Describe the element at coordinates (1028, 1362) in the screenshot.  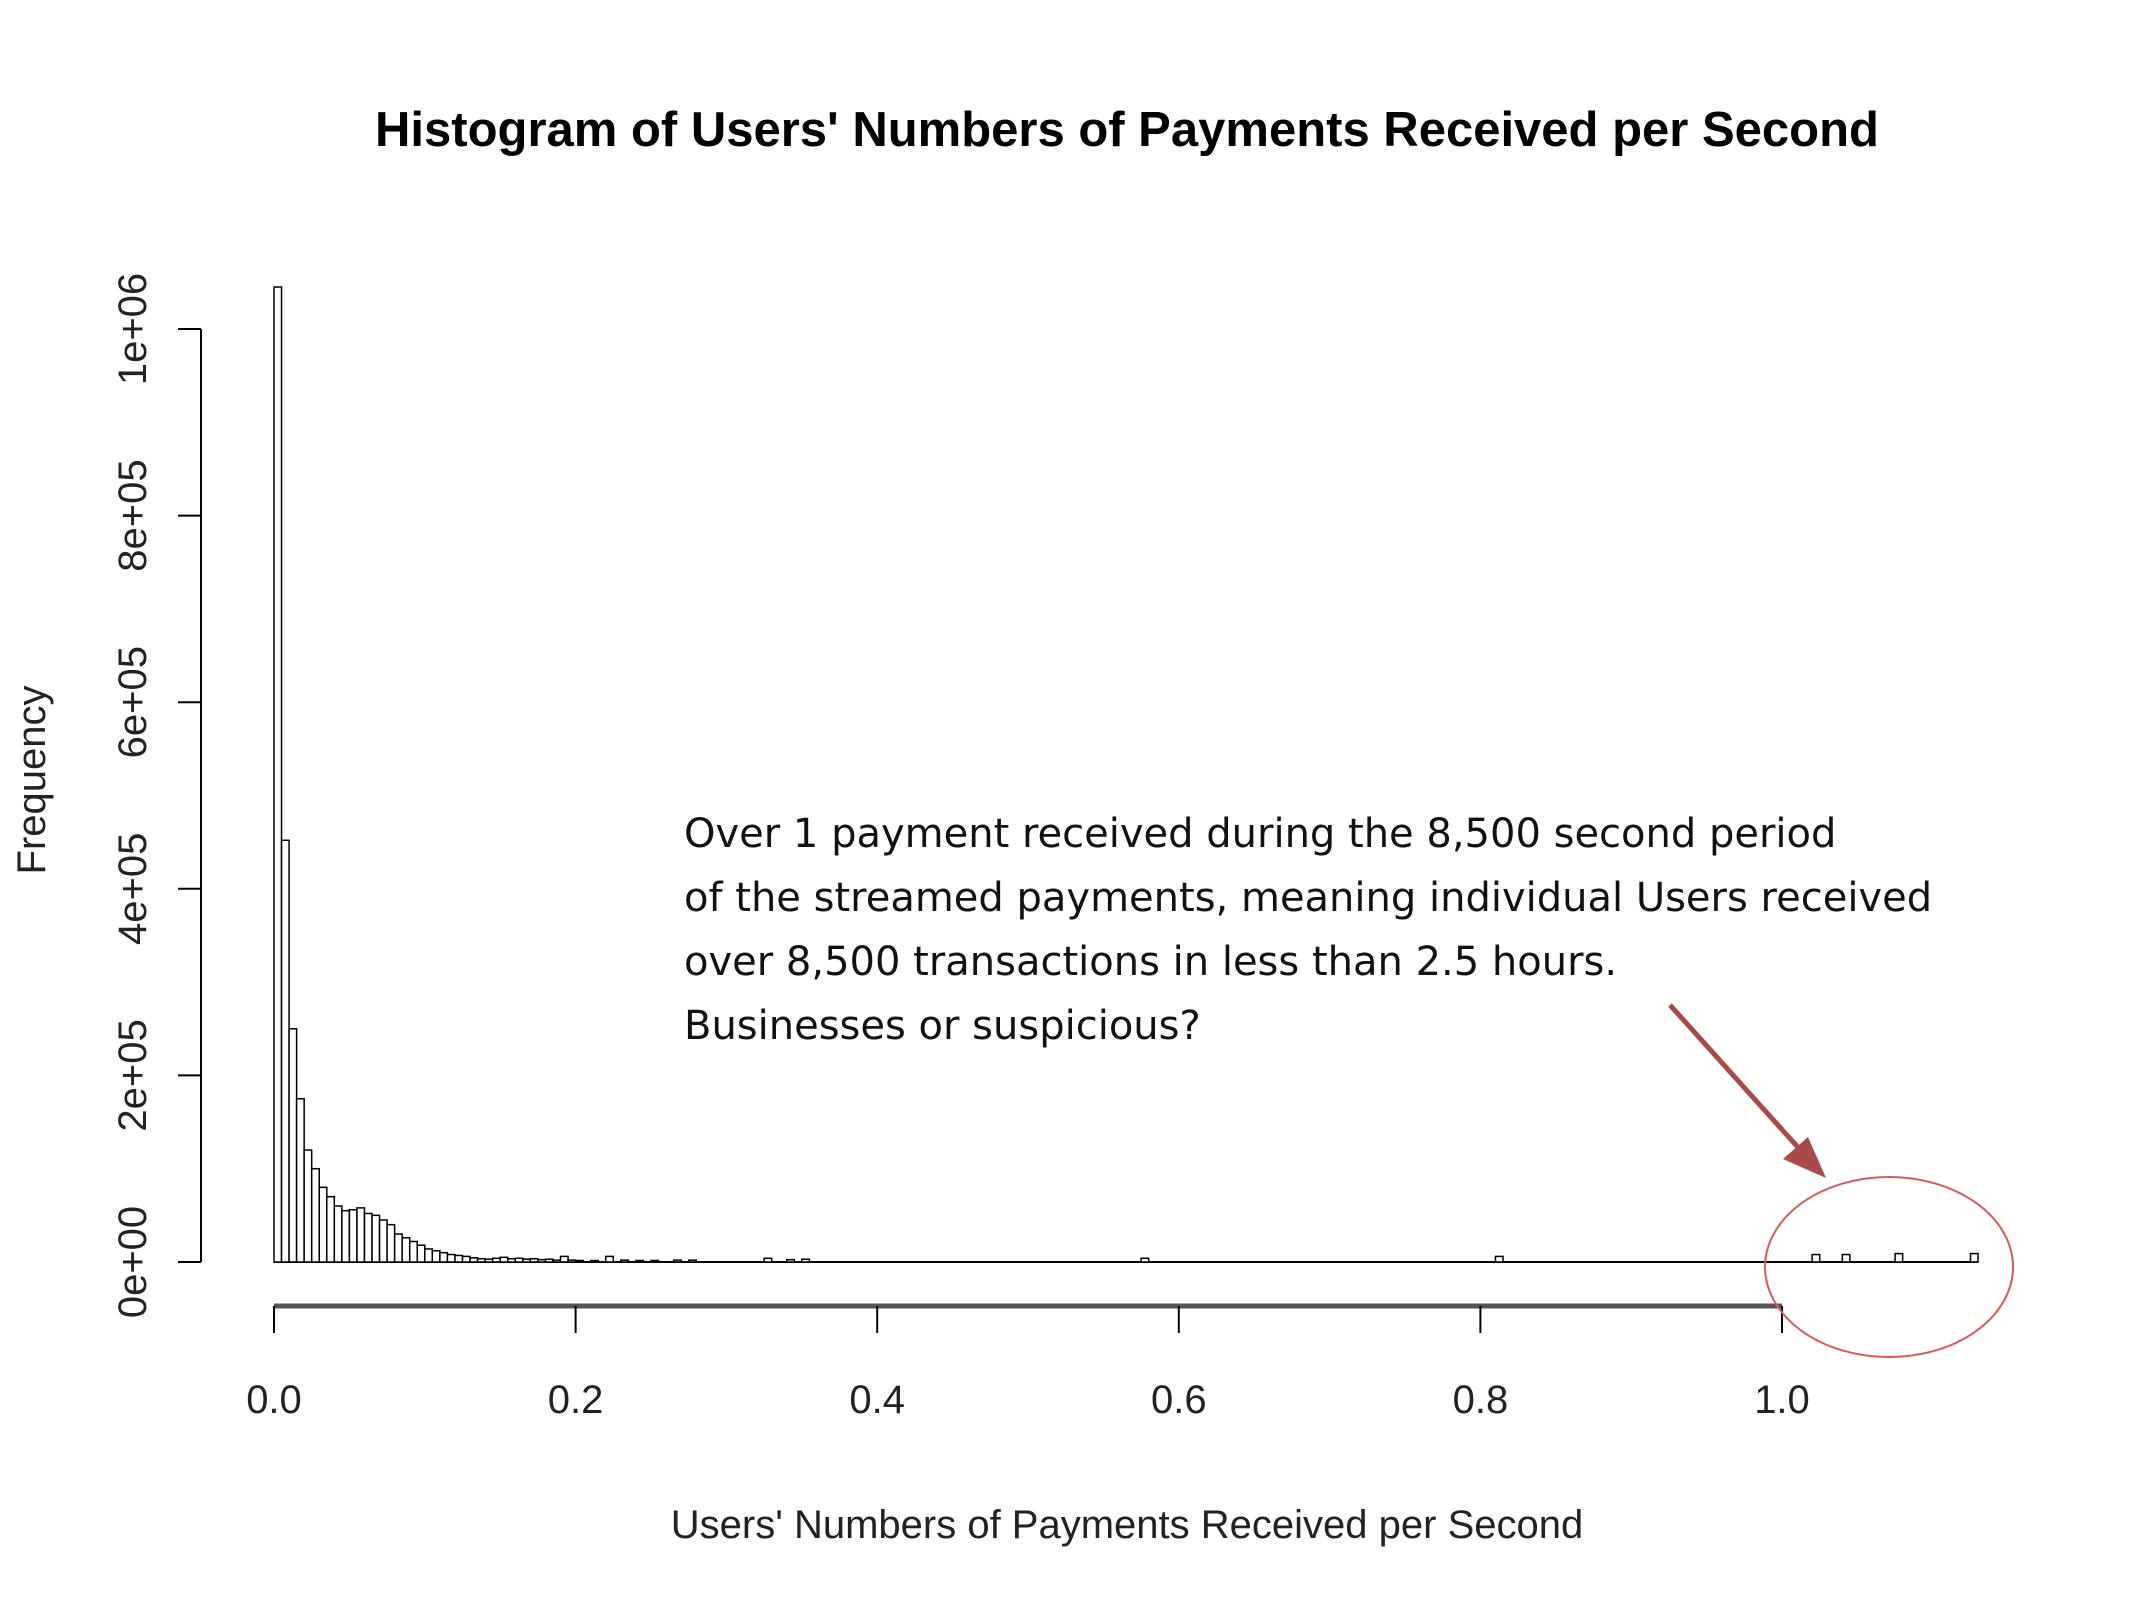
I see `x-axis: 0.0 0.2 0.4 0.6 0.8 1.0` at that location.